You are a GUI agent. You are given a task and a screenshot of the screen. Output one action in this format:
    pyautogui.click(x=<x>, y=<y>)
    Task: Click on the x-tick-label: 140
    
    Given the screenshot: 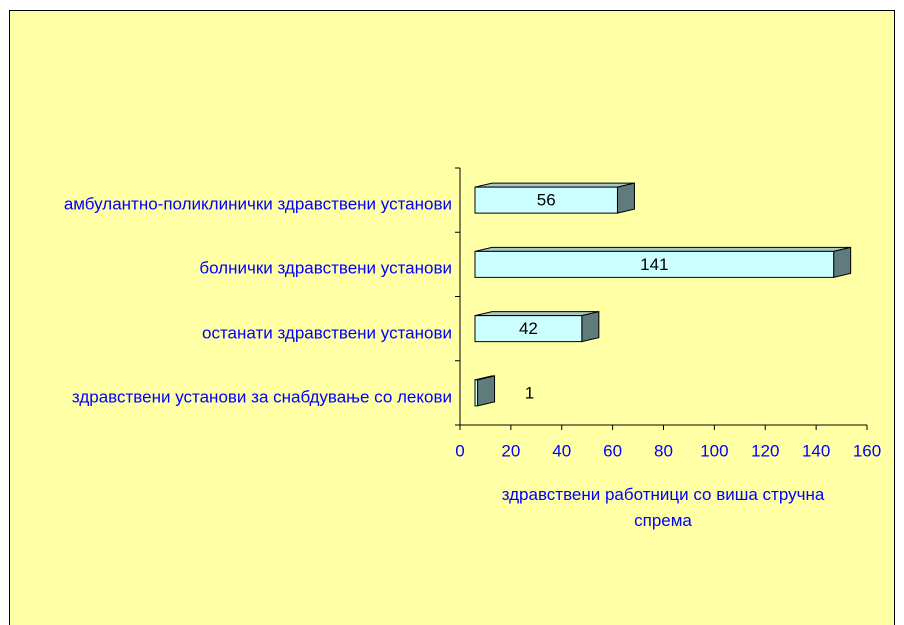 What is the action you would take?
    pyautogui.click(x=816, y=450)
    